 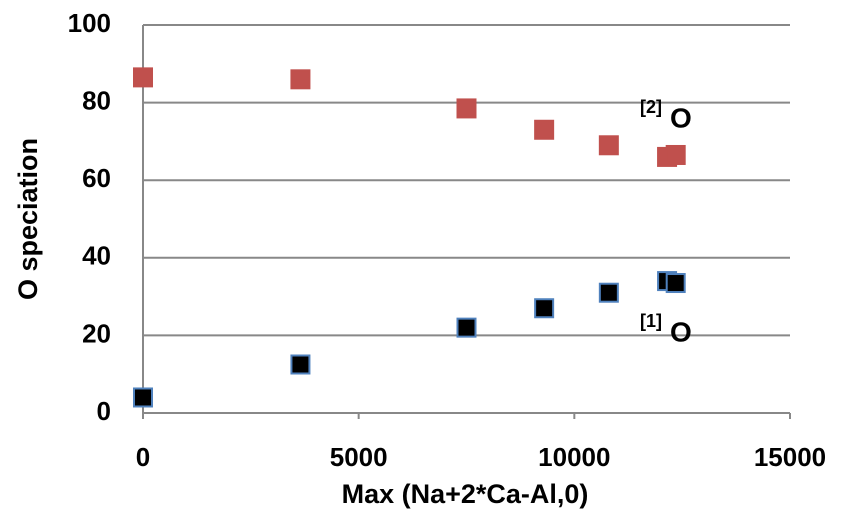 What do you see at coordinates (89, 23) in the screenshot?
I see `y-tick-label: 100` at bounding box center [89, 23].